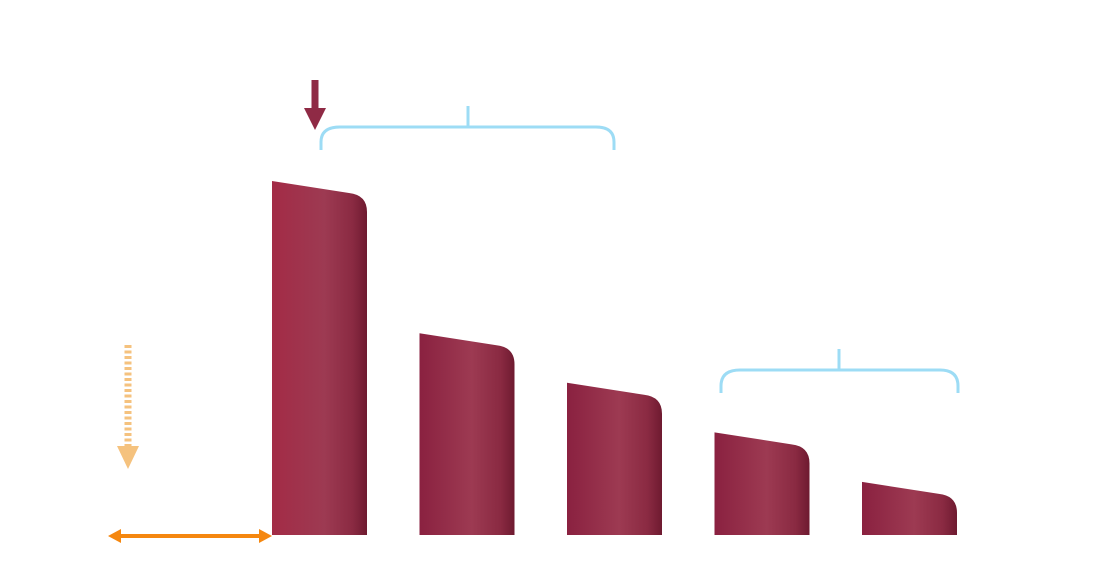  Describe the element at coordinates (190, 536) in the screenshot. I see `double-arrow-icon` at that location.